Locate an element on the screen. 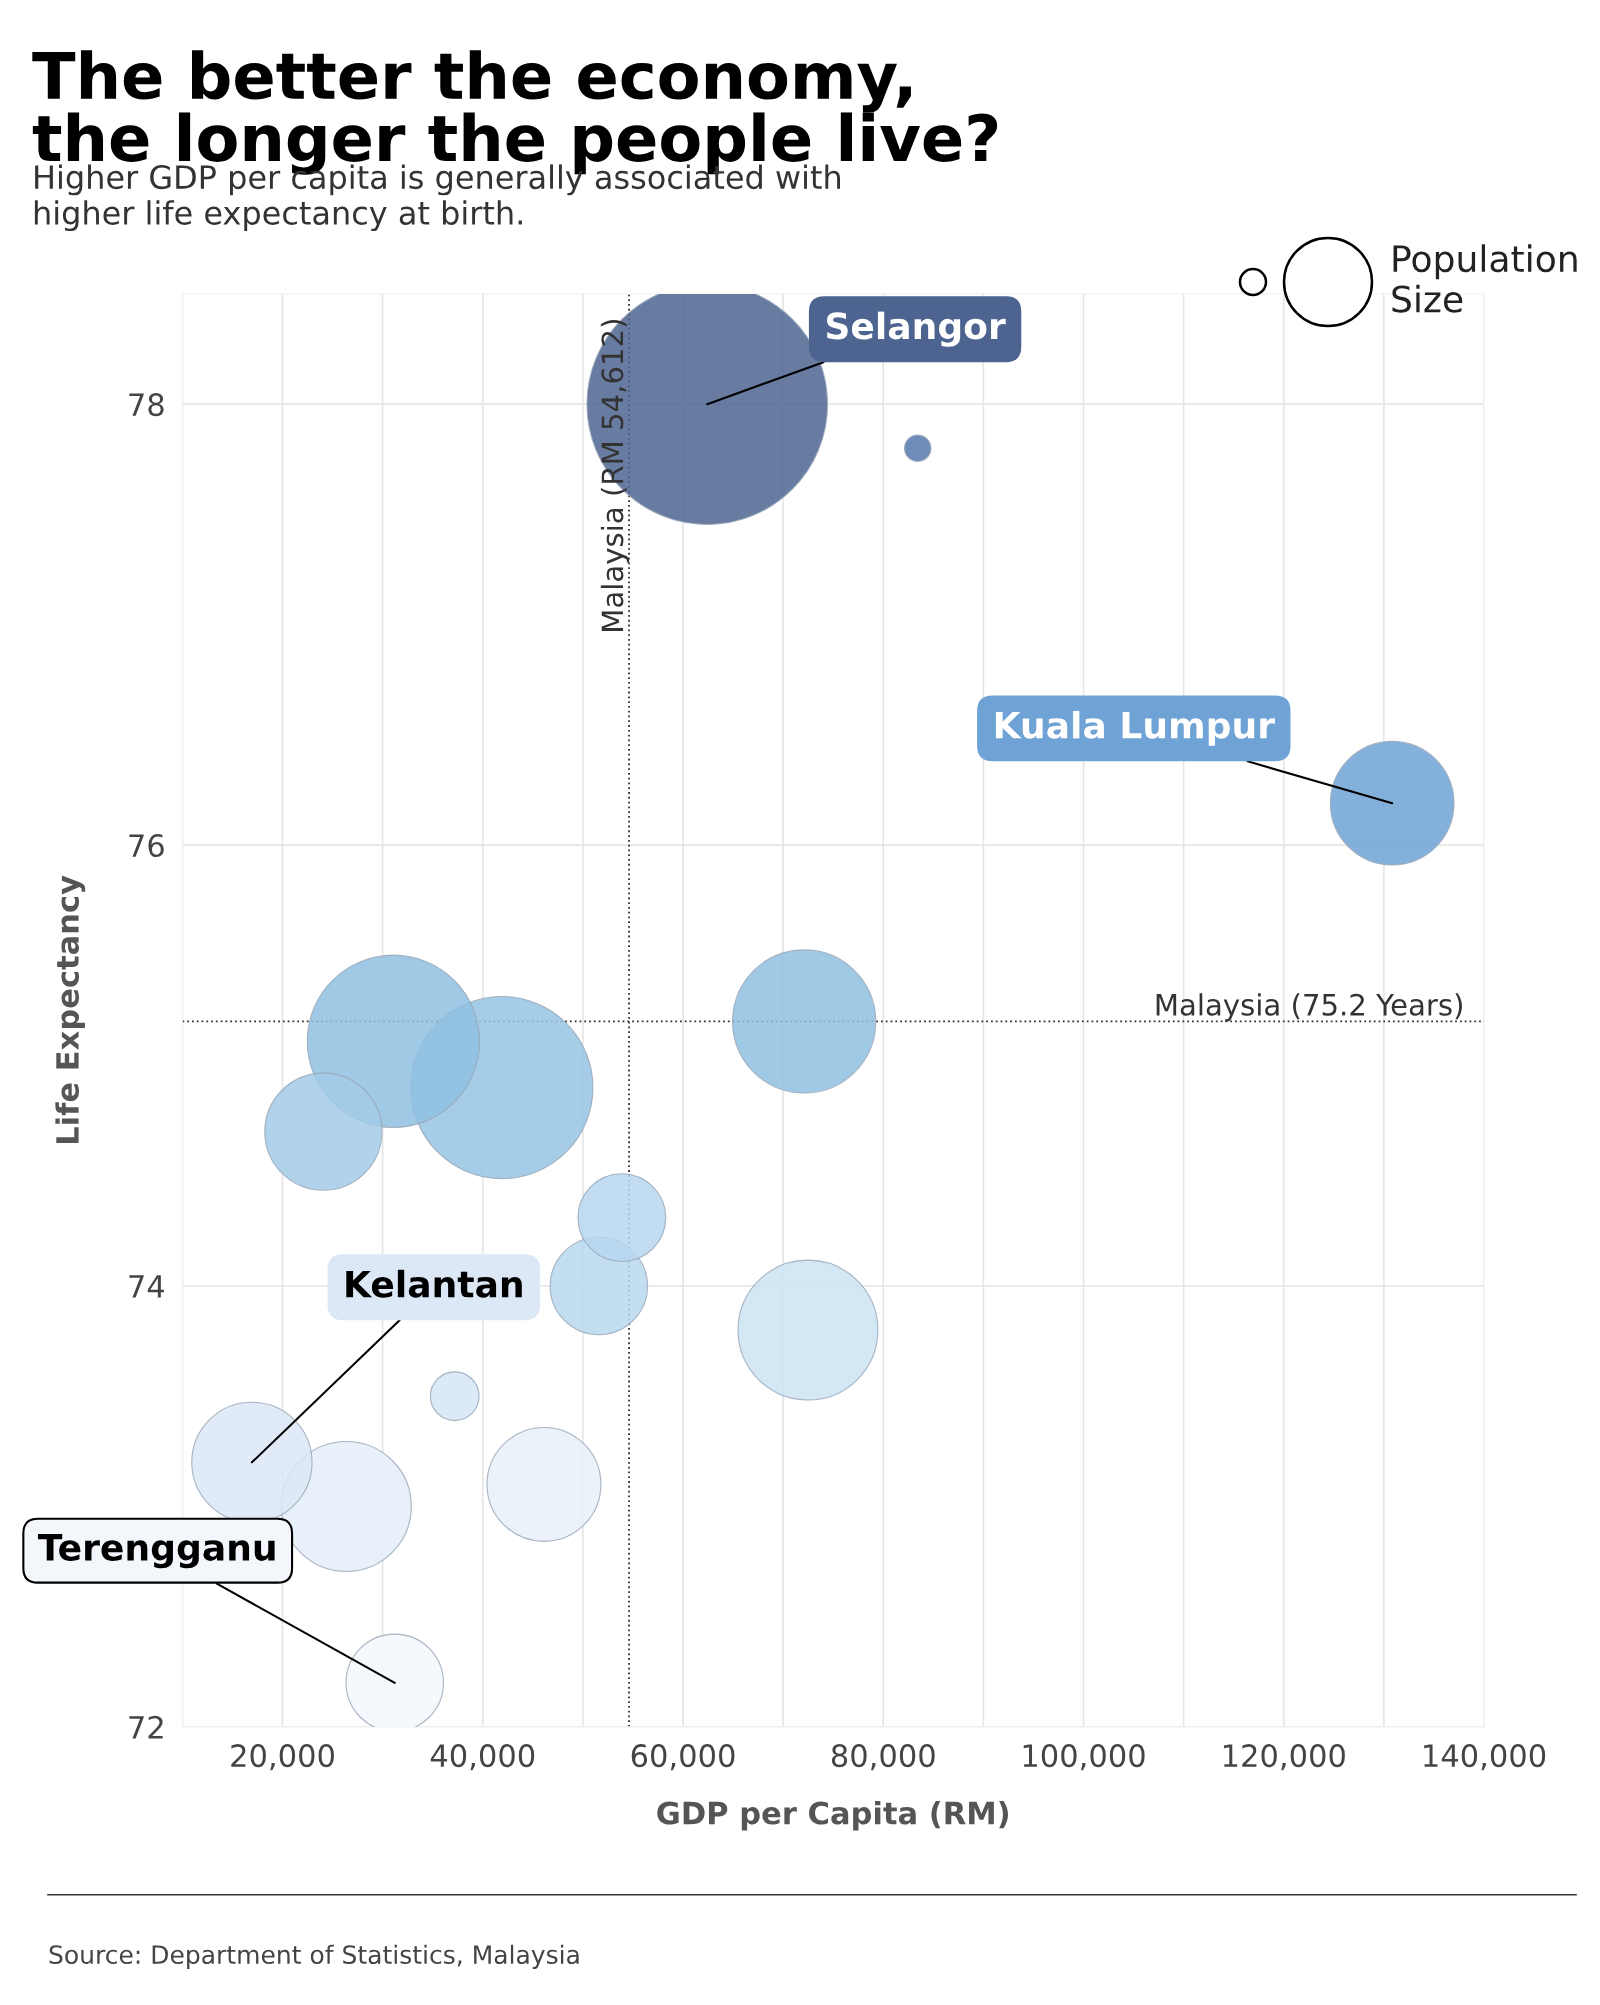 The width and height of the screenshot is (1600, 2005). source-note: Source: Department of Statistics, Malaysia is located at coordinates (314, 1956).